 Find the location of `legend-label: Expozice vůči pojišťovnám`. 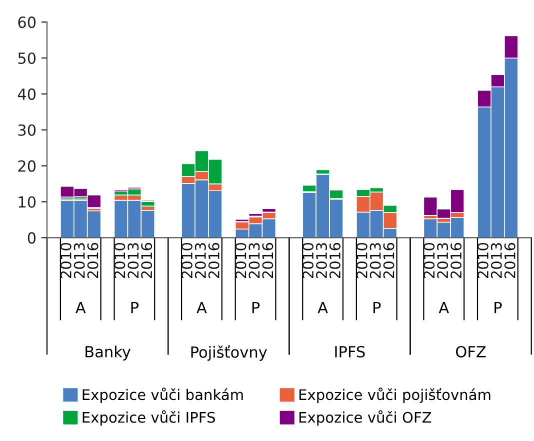

legend-label: Expozice vůči pojišťovnám is located at coordinates (394, 395).